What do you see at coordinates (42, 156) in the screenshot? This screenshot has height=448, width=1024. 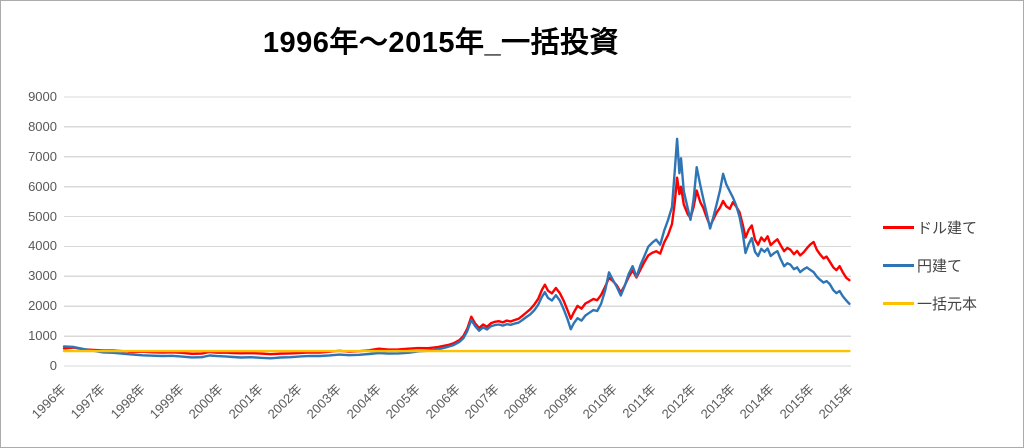 I see `y-tick-label: 7000` at bounding box center [42, 156].